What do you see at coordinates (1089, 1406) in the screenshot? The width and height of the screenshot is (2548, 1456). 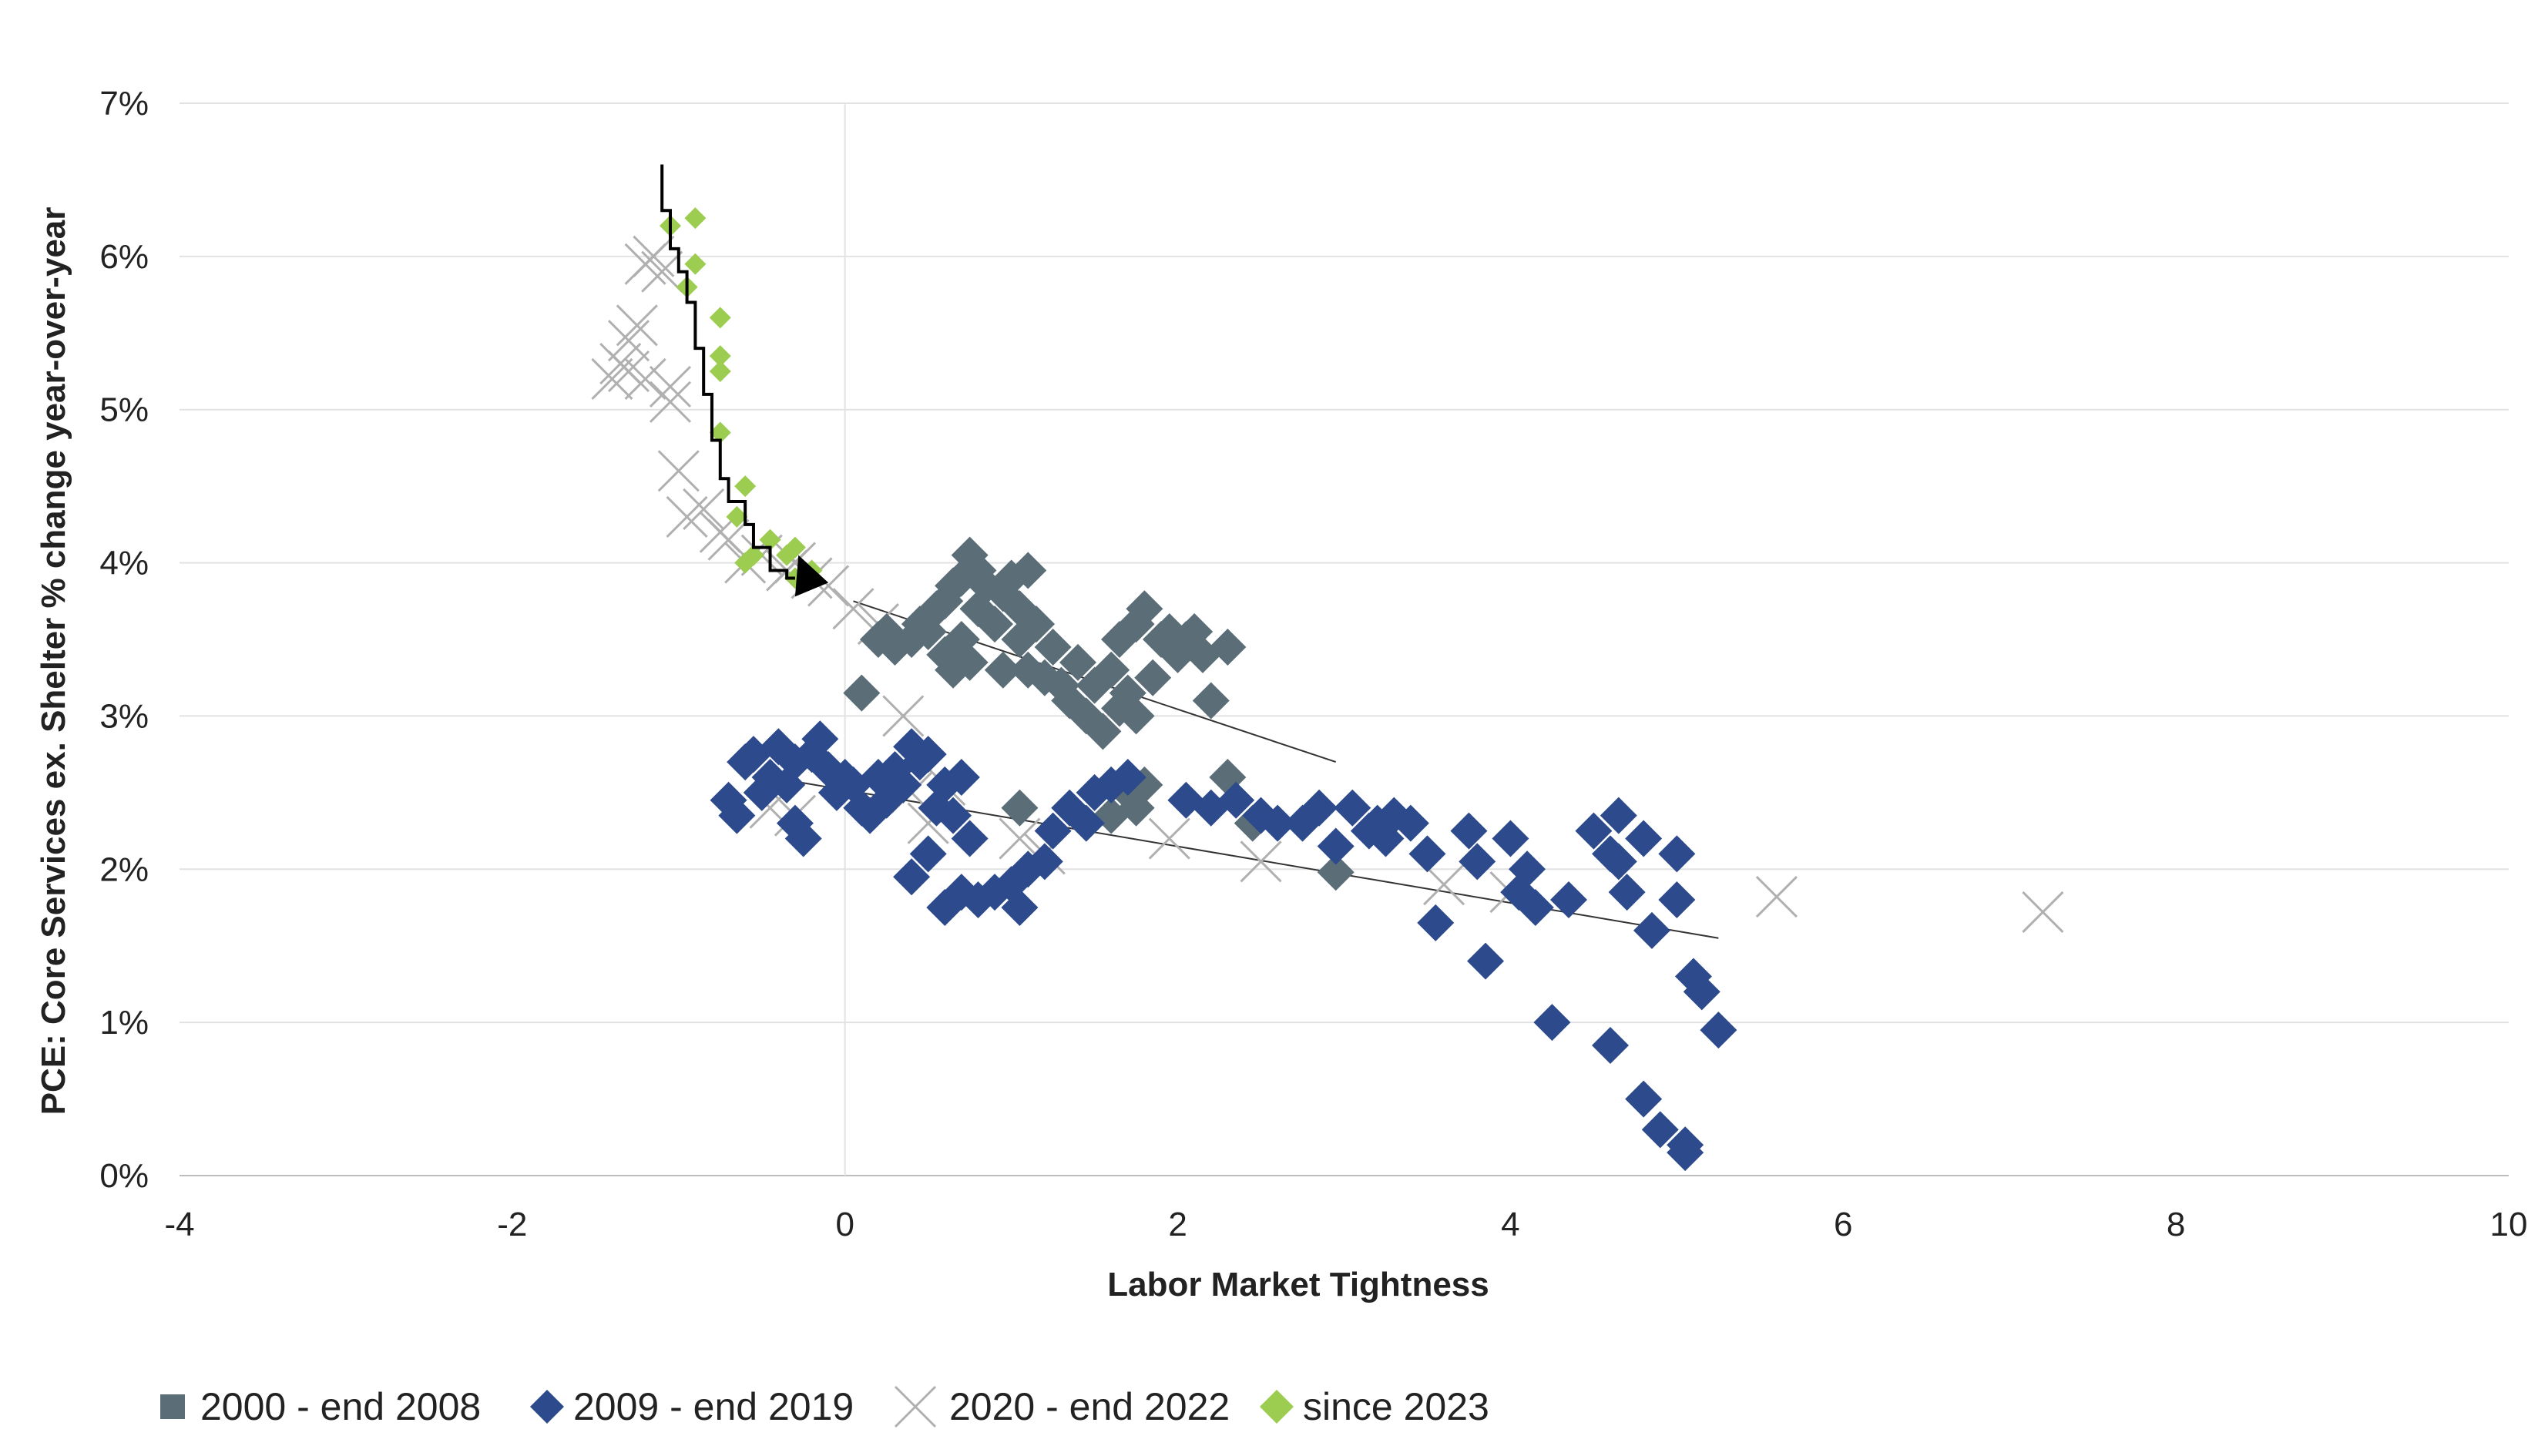 I see `legend-label: 2020 - end 2022` at bounding box center [1089, 1406].